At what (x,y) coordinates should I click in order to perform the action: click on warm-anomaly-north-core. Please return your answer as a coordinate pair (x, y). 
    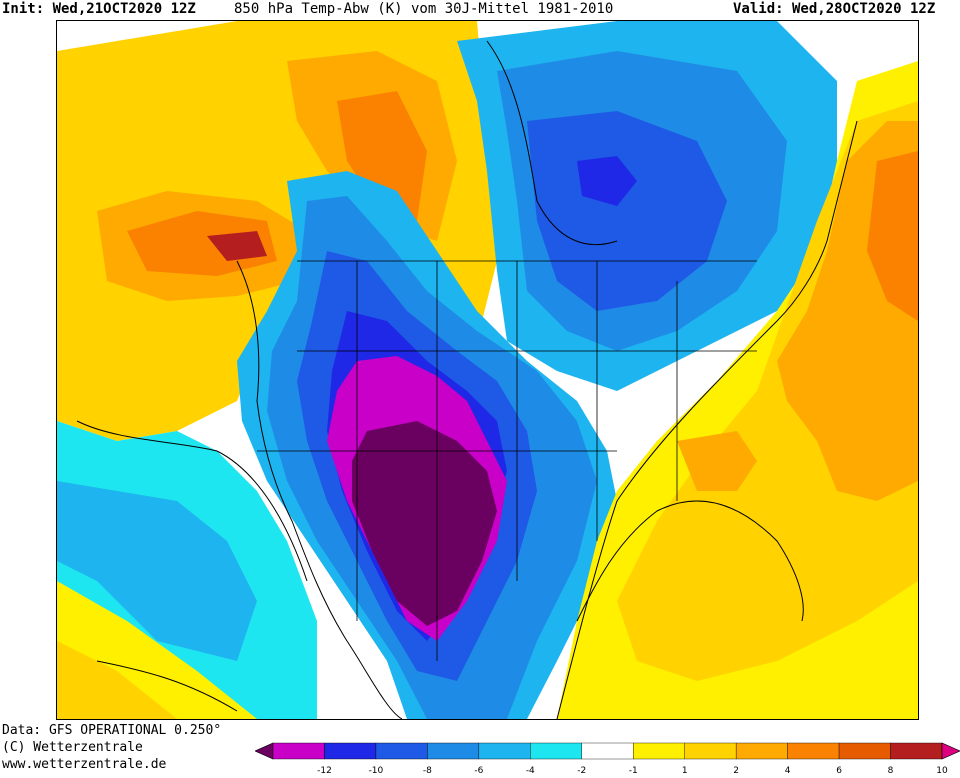
    Looking at the image, I should click on (382, 156).